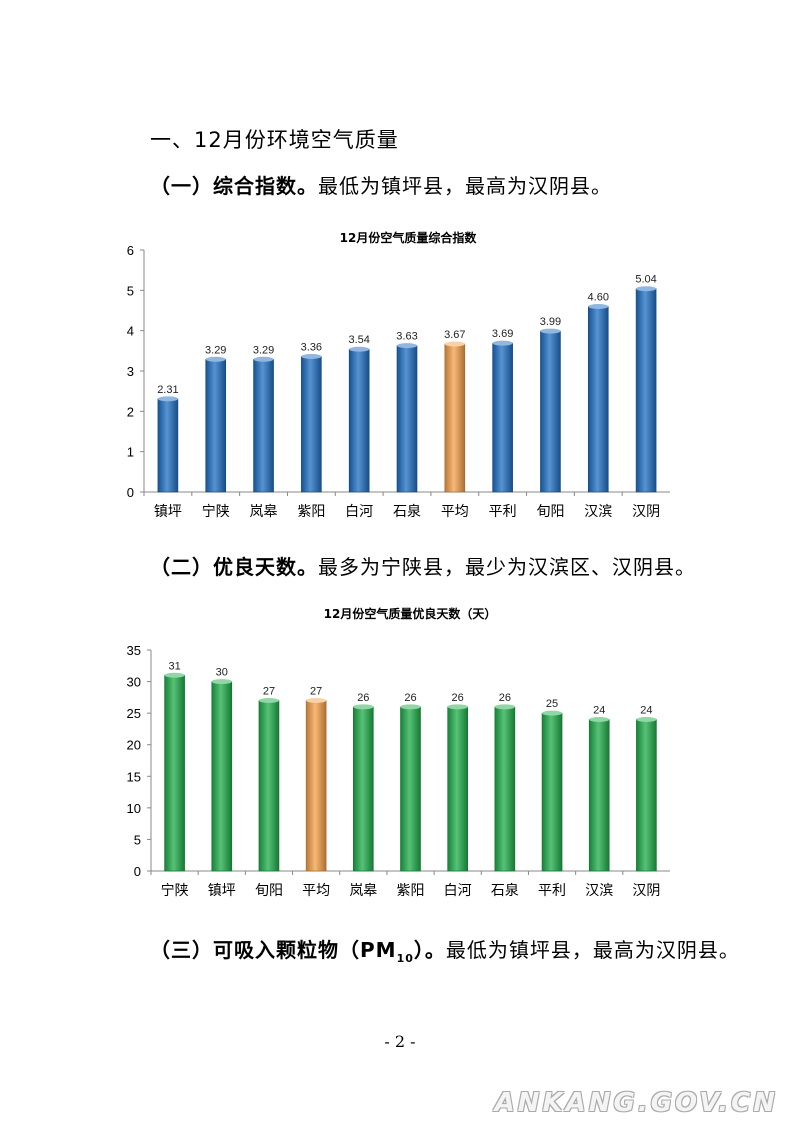 The image size is (800, 1132). What do you see at coordinates (502, 334) in the screenshot?
I see `data-label: 3.69` at bounding box center [502, 334].